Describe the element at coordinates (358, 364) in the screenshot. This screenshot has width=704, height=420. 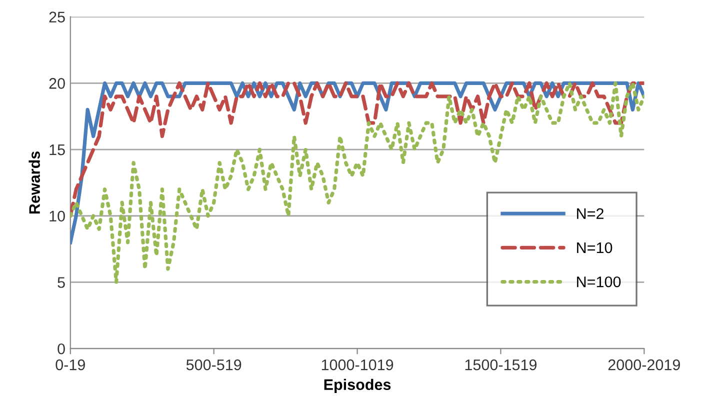
I see `x-tick-label: 1000-1019` at that location.